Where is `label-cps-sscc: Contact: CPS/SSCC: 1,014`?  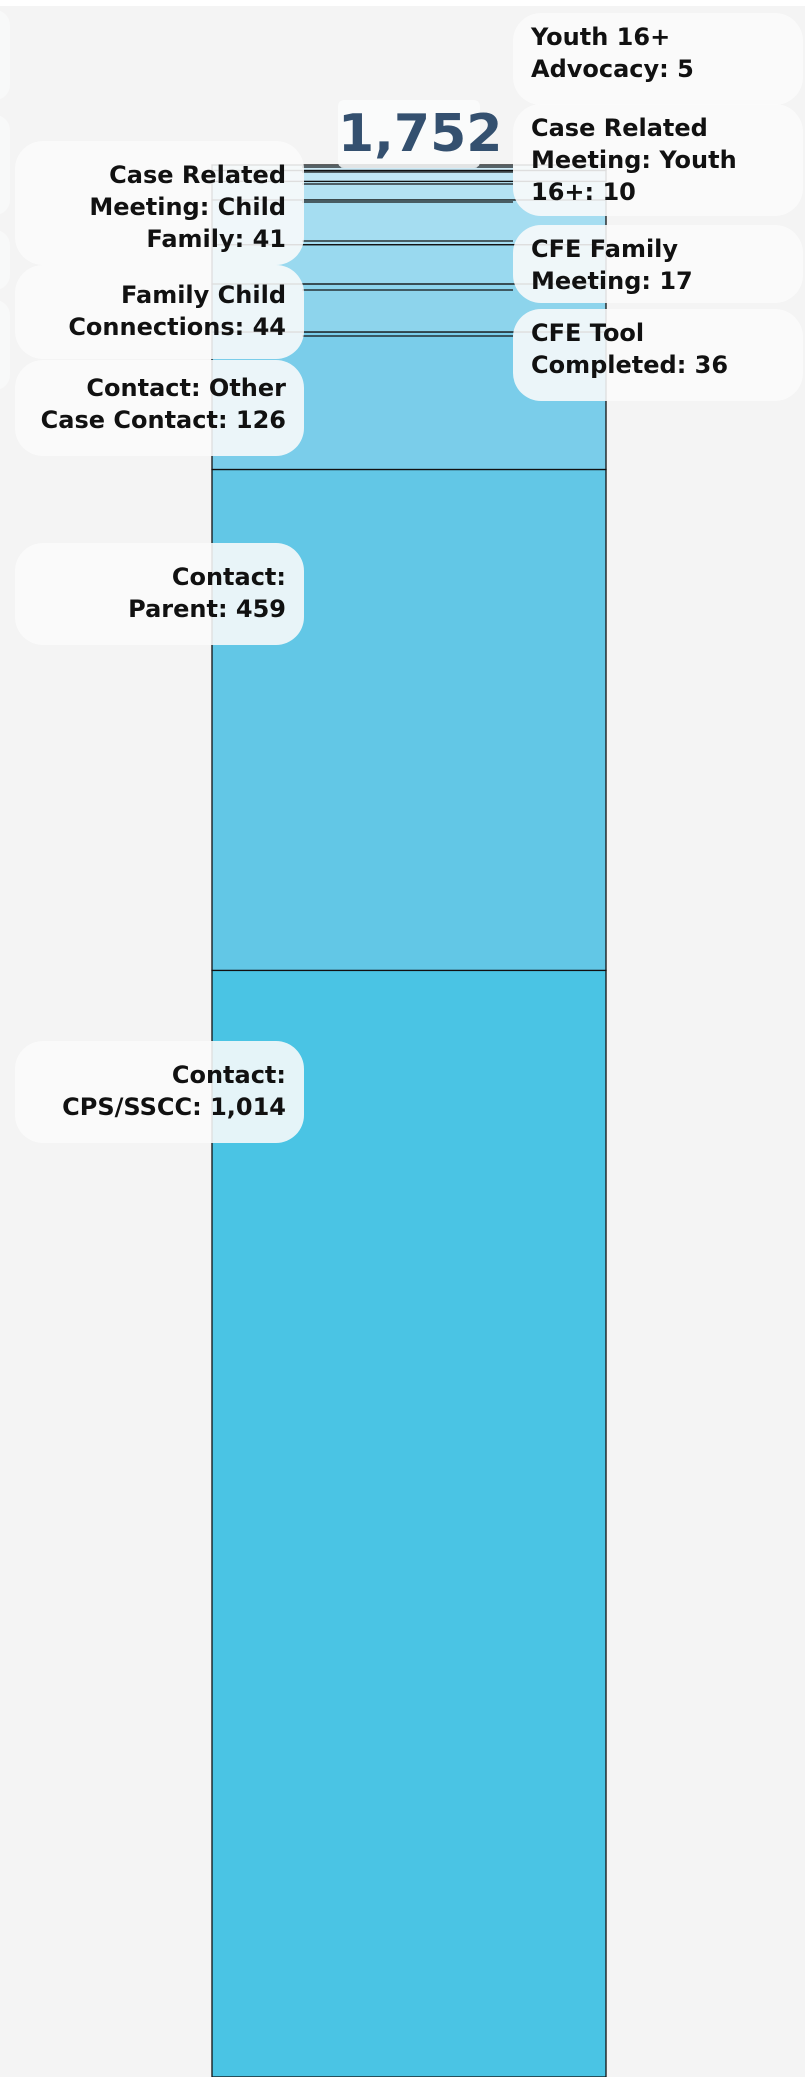
label-cps-sscc: Contact: CPS/SSCC: 1,014 is located at coordinates (159, 1092).